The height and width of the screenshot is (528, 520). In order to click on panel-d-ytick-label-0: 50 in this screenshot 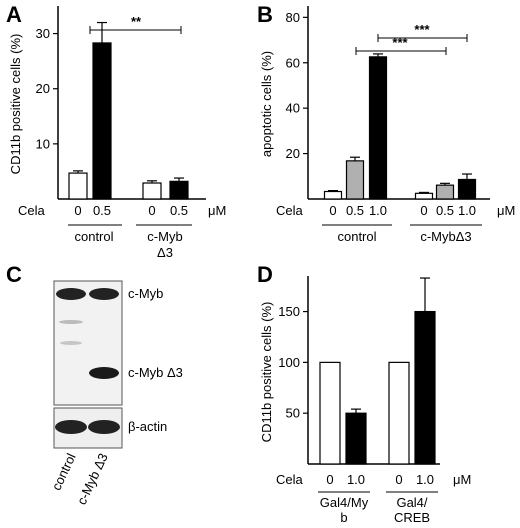, I will do `click(293, 413)`.